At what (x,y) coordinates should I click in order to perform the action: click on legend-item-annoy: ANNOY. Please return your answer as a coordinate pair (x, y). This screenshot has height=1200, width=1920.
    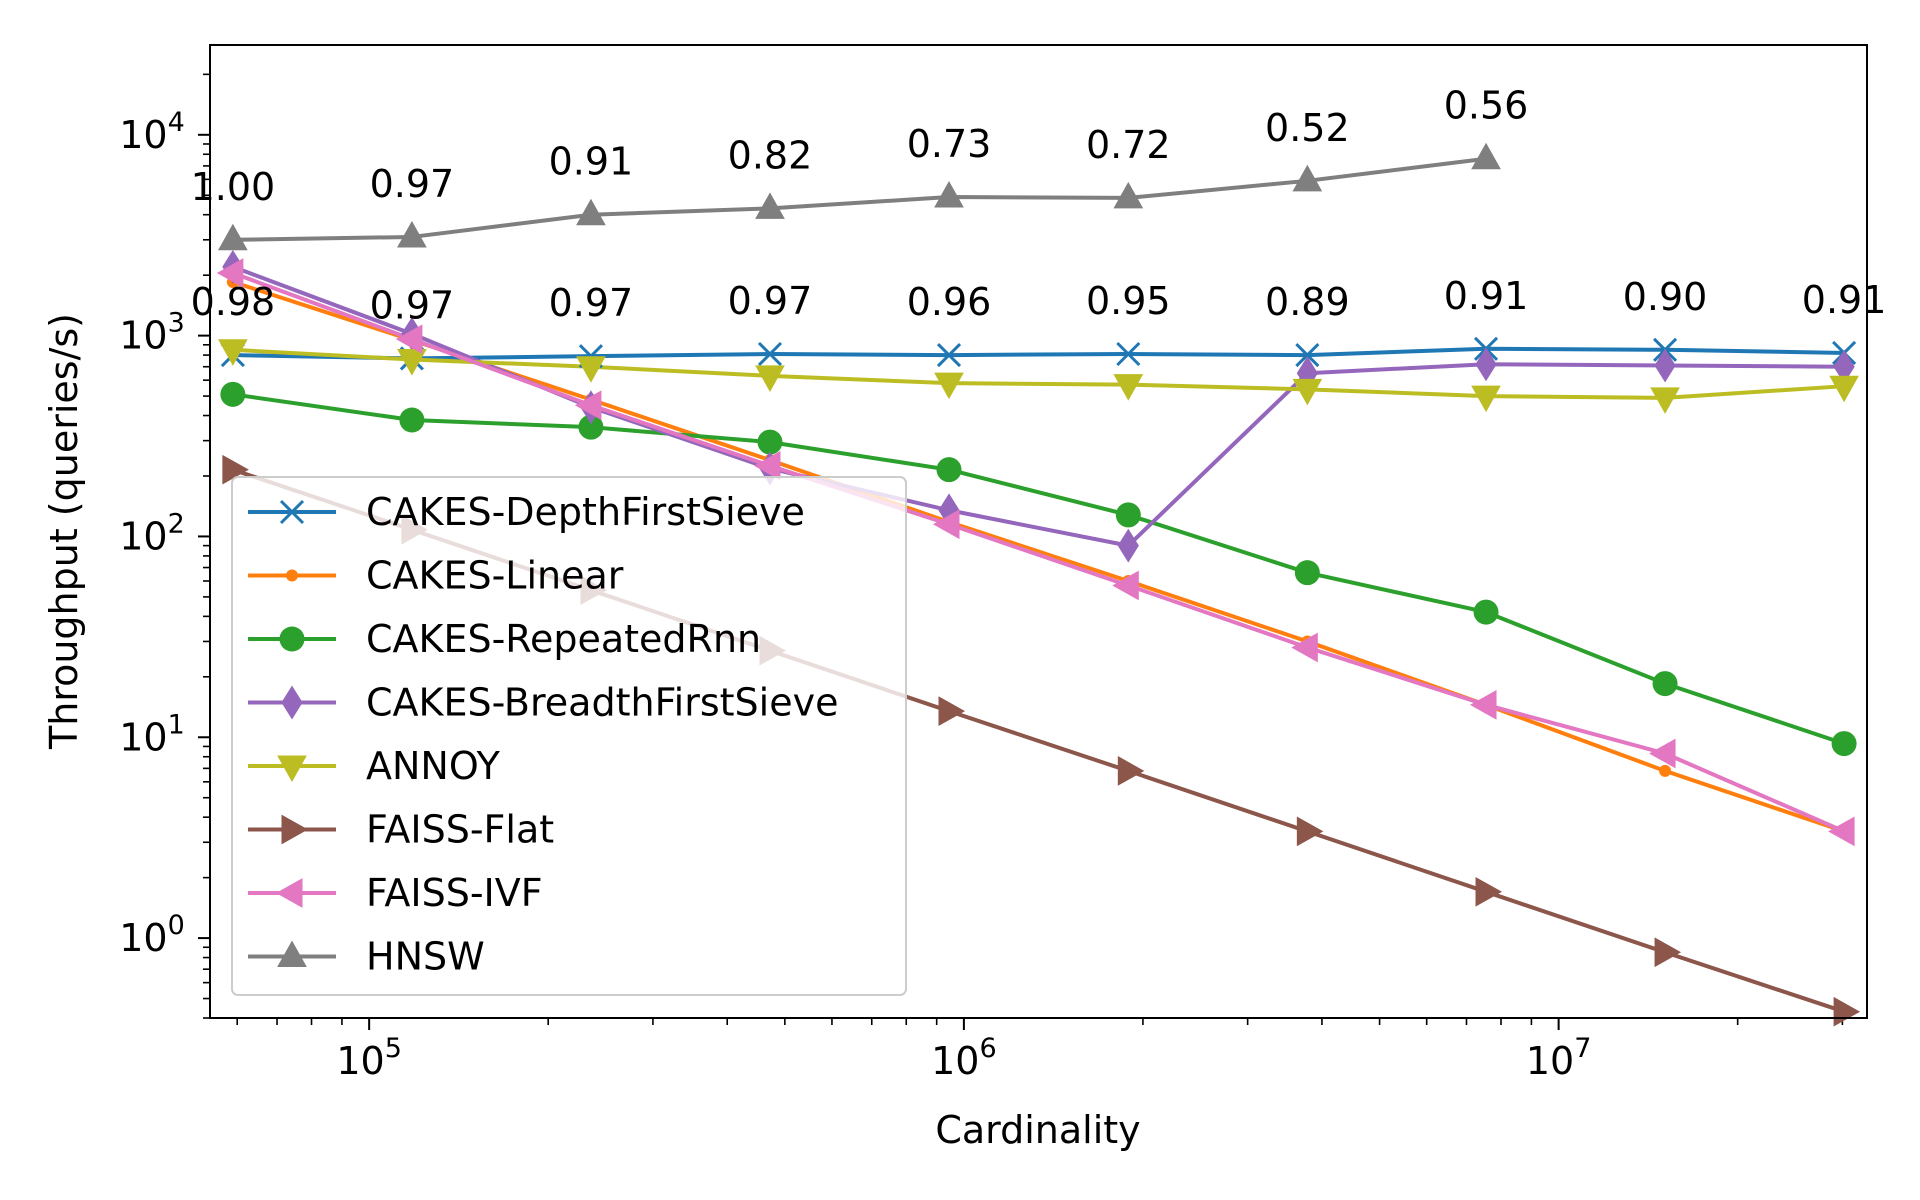
    Looking at the image, I should click on (374, 766).